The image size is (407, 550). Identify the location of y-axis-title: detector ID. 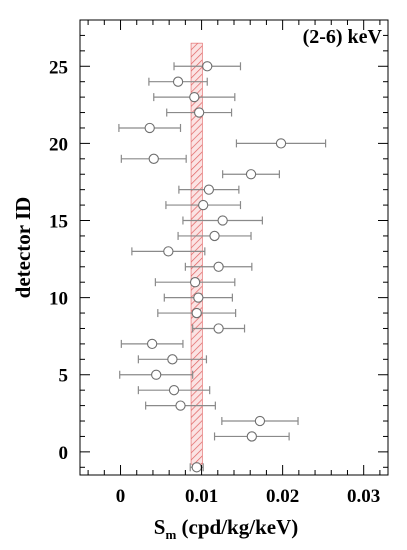
(23, 248).